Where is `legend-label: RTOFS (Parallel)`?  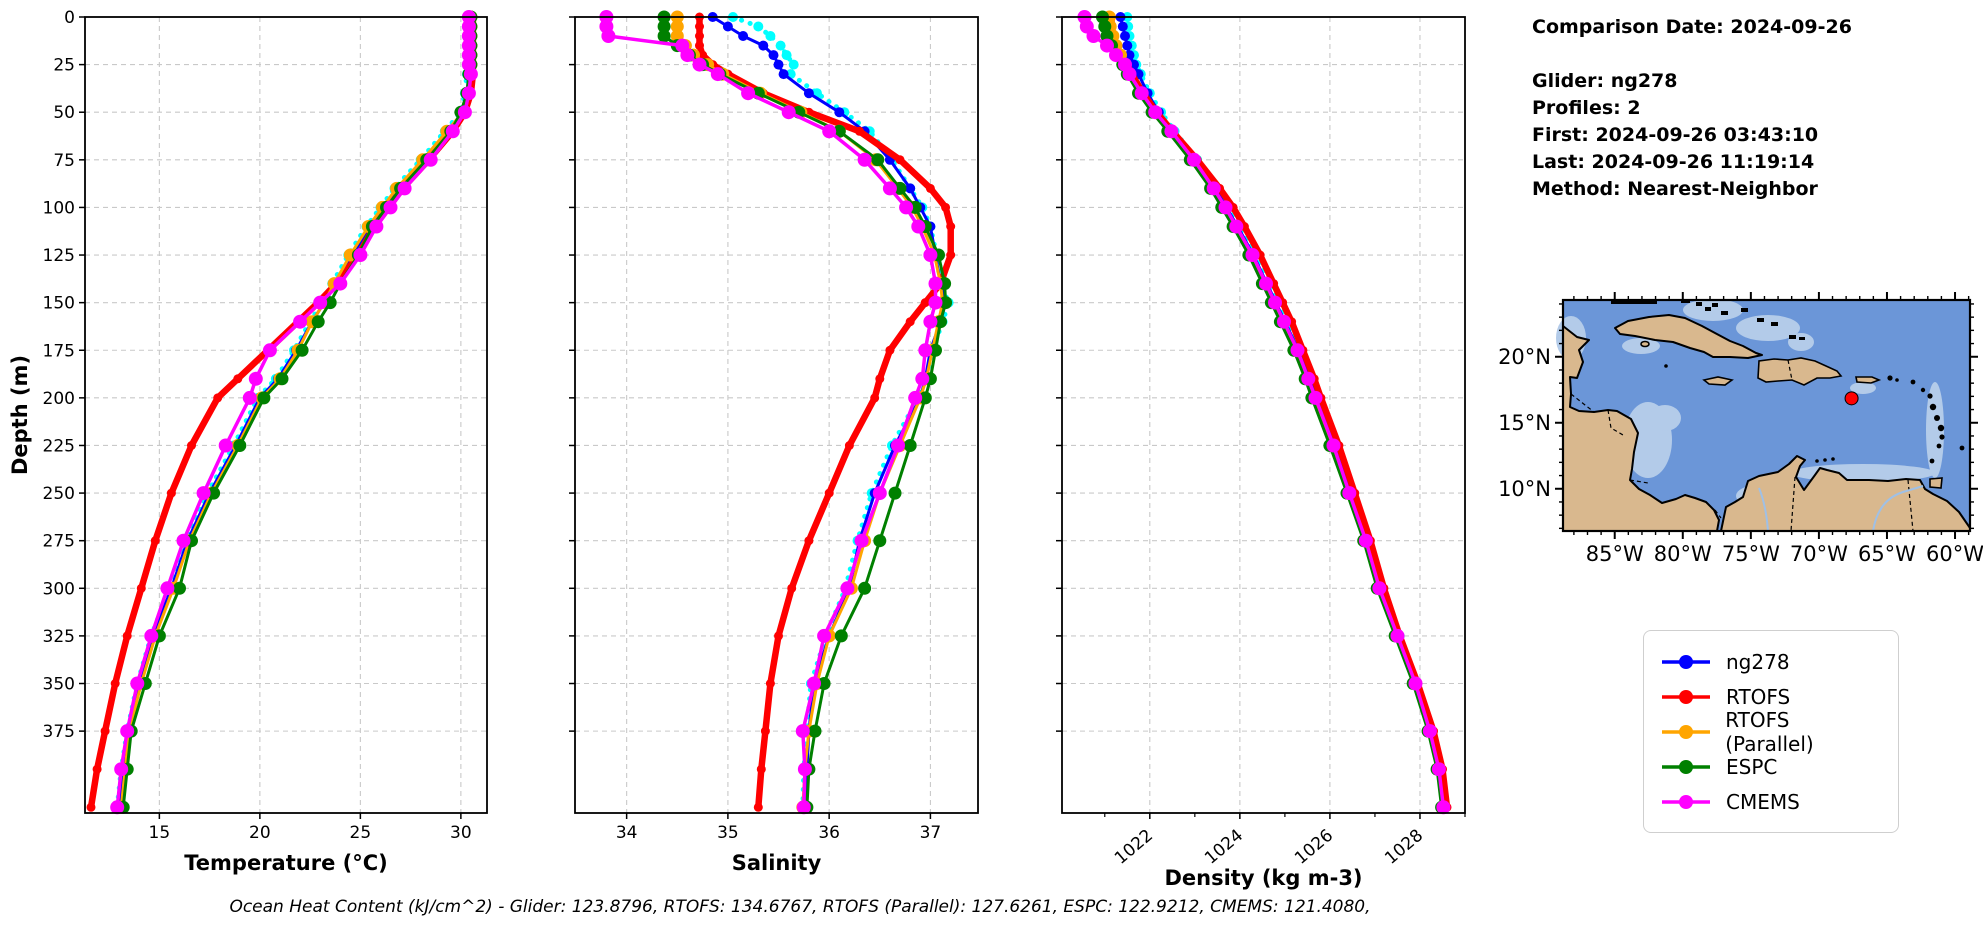
legend-label: RTOFS (Parallel) is located at coordinates (1769, 731).